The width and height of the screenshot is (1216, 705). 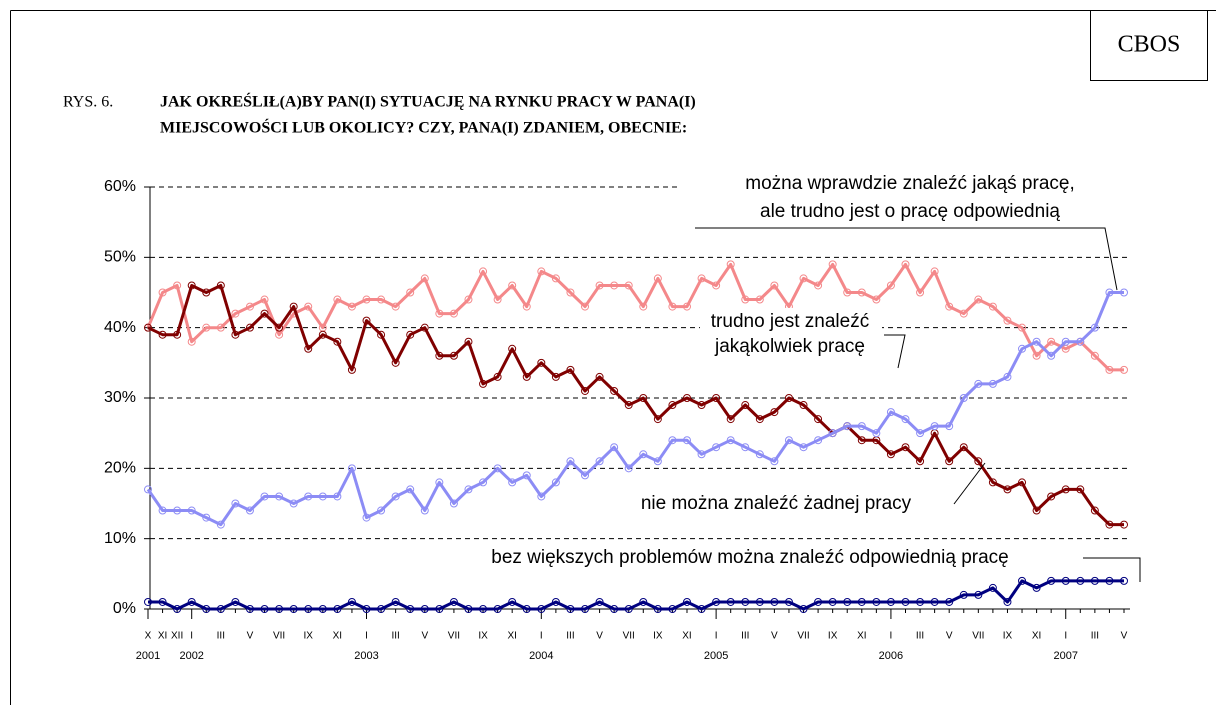 What do you see at coordinates (790, 321) in the screenshot?
I see `series-label: trudno jest znaleźć` at bounding box center [790, 321].